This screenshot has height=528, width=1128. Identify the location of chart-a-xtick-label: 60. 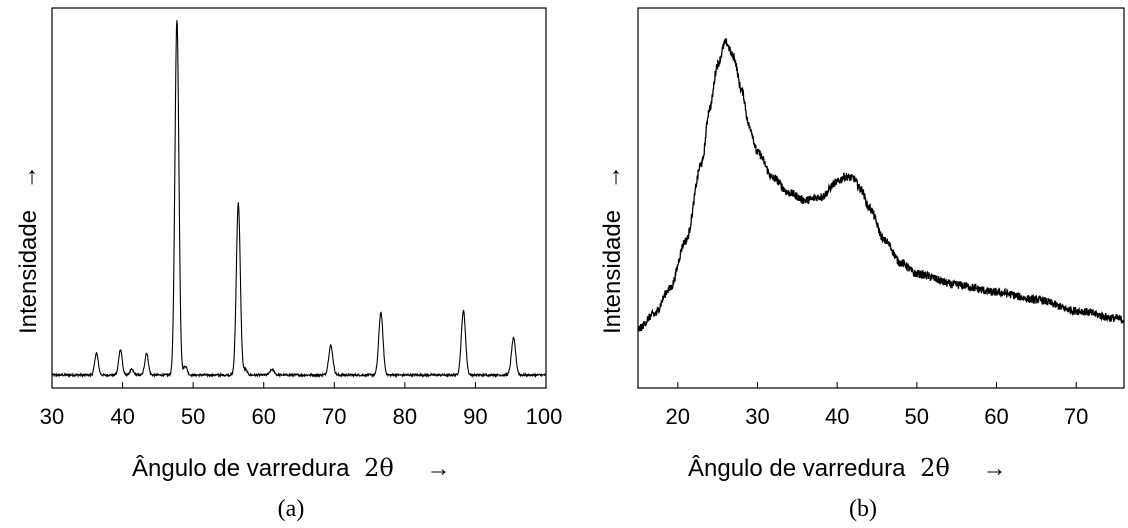
(263, 416).